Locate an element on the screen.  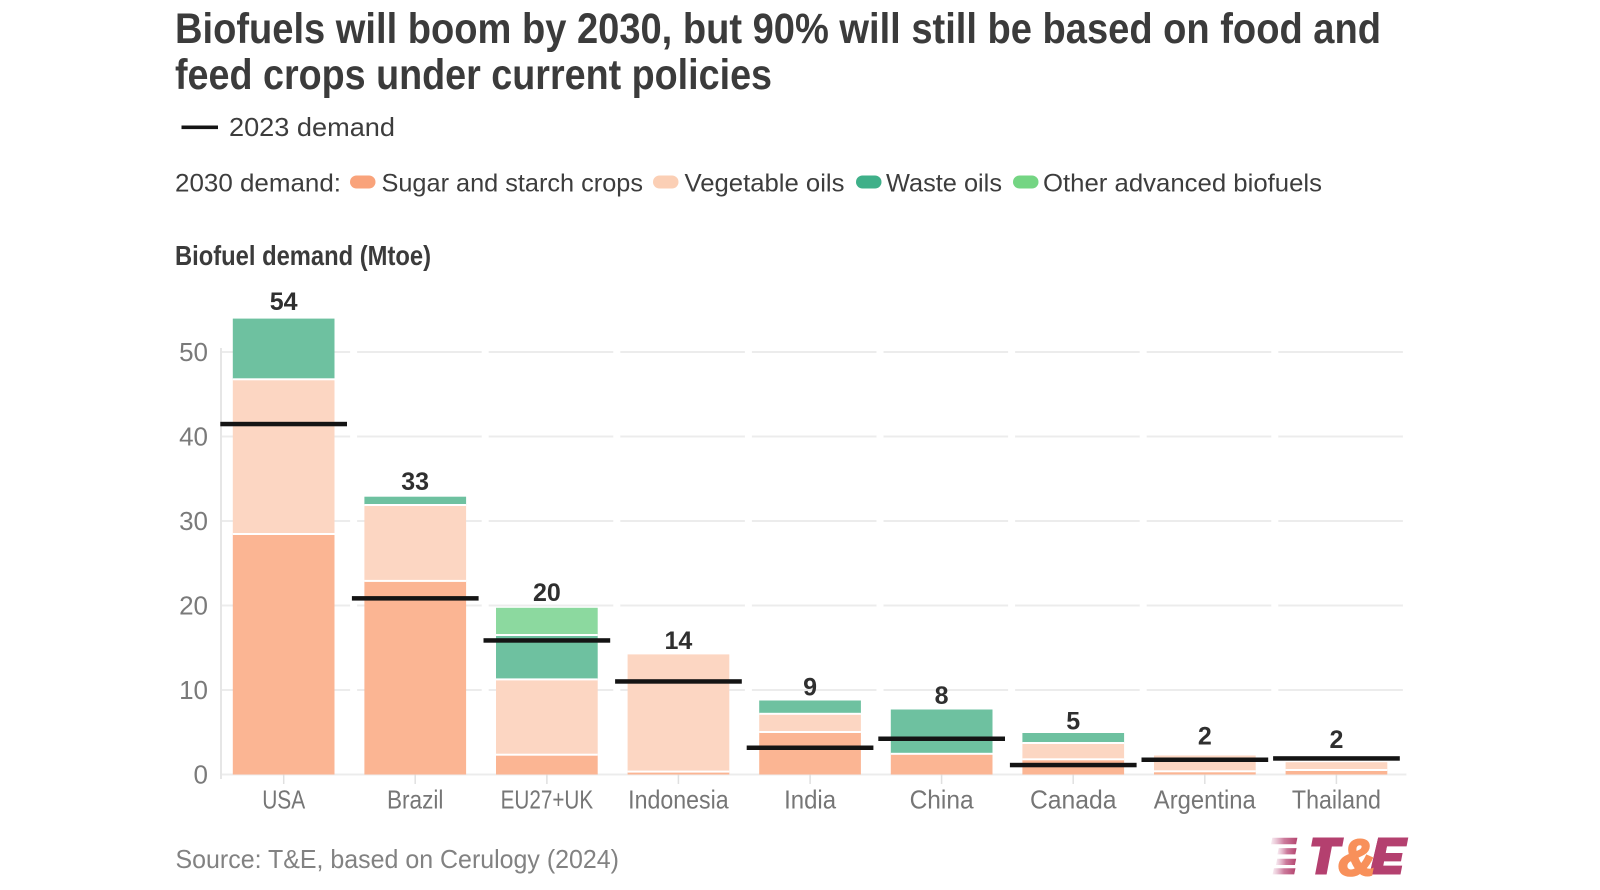
svg-text: Vegetable oils is located at coordinates (765, 184).